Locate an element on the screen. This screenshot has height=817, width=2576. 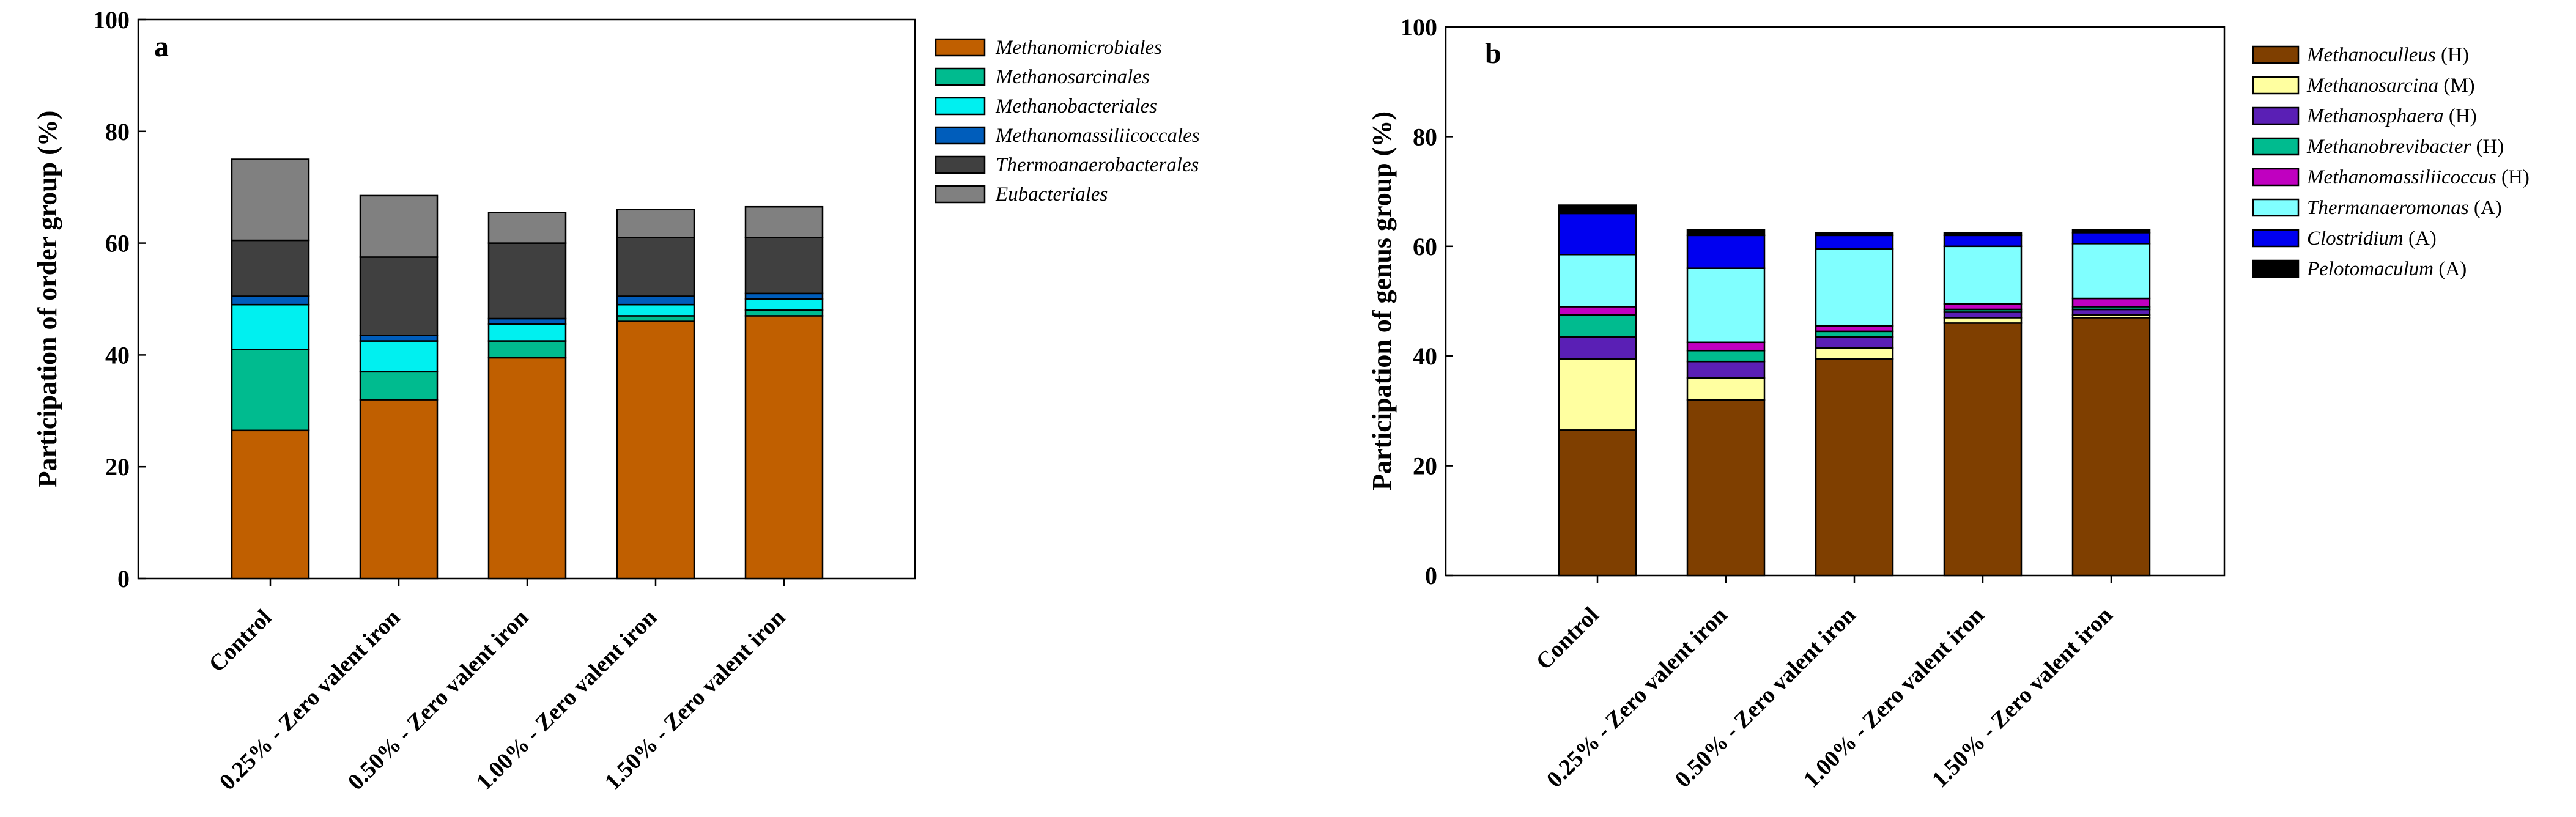
legend-swatch-b-pelotomaculum is located at coordinates (2276, 268).